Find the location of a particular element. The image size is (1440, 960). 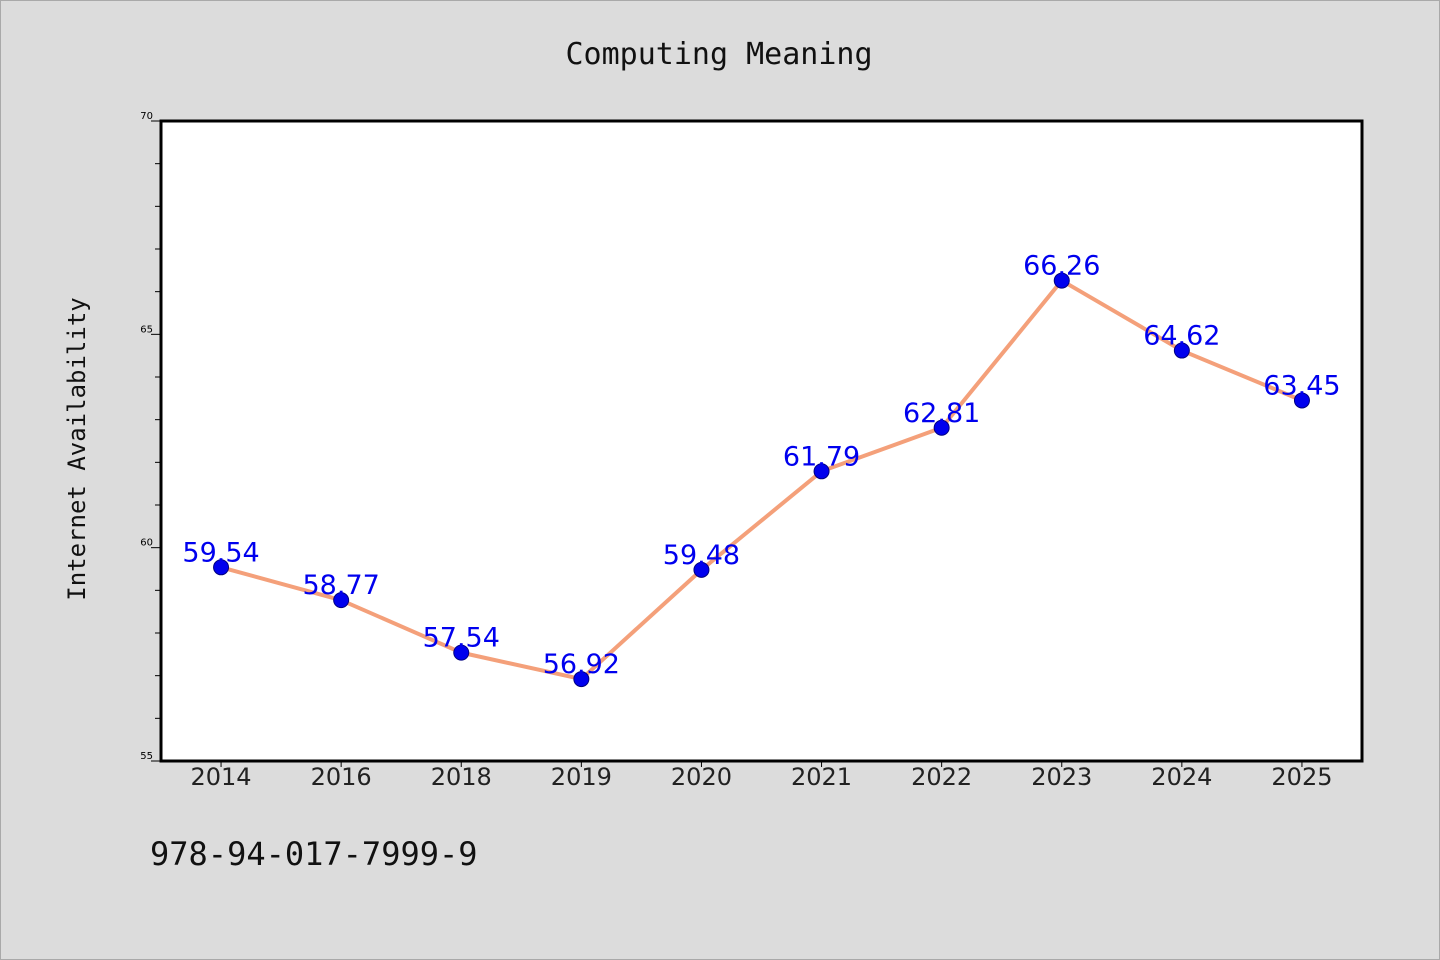

x-tick-label: 2019 is located at coordinates (581, 777).